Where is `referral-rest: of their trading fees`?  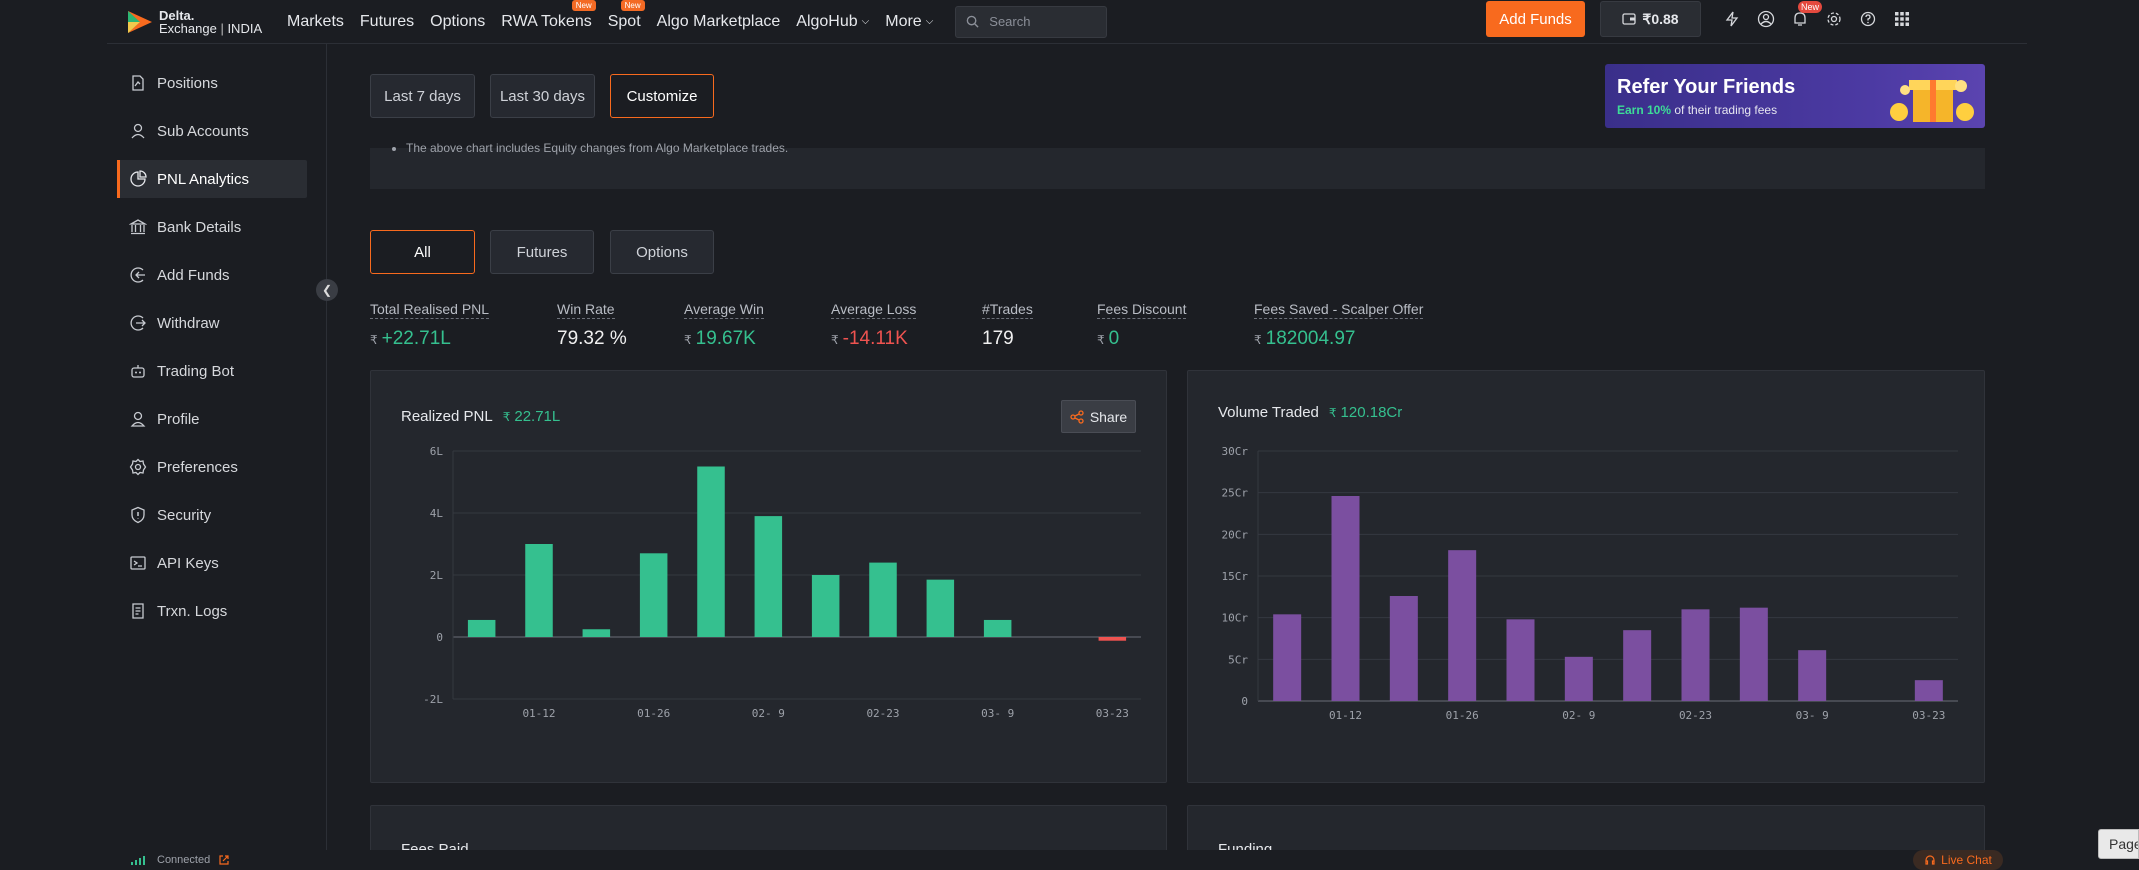 referral-rest: of their trading fees is located at coordinates (1726, 110).